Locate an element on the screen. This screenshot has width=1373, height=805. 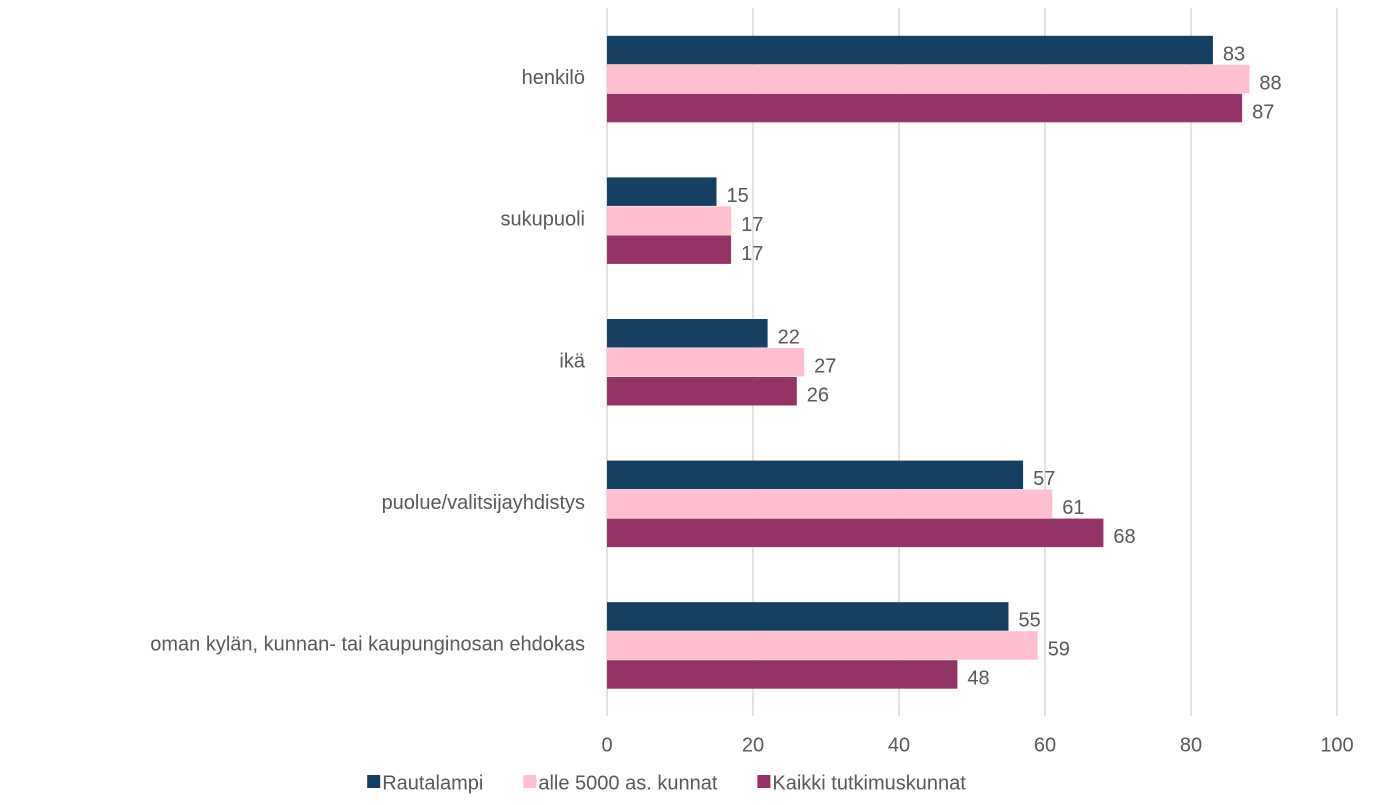
data-label: 55 is located at coordinates (1030, 621).